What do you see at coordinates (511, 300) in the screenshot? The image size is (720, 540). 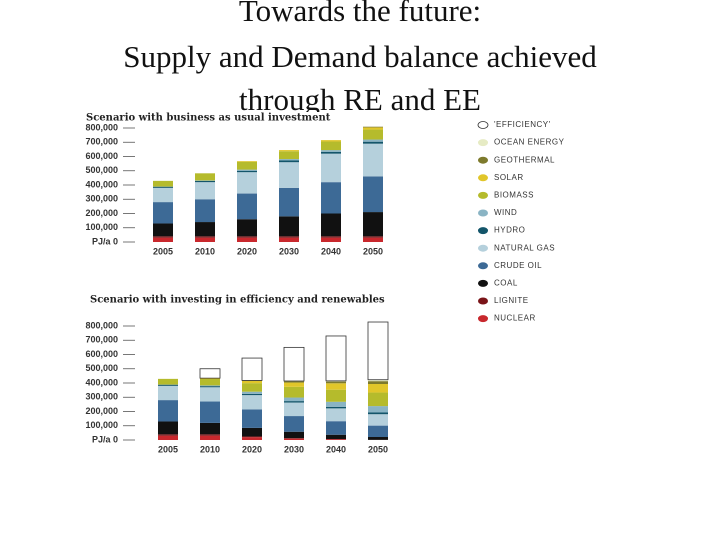 I see `legend-label: LIGNITE` at bounding box center [511, 300].